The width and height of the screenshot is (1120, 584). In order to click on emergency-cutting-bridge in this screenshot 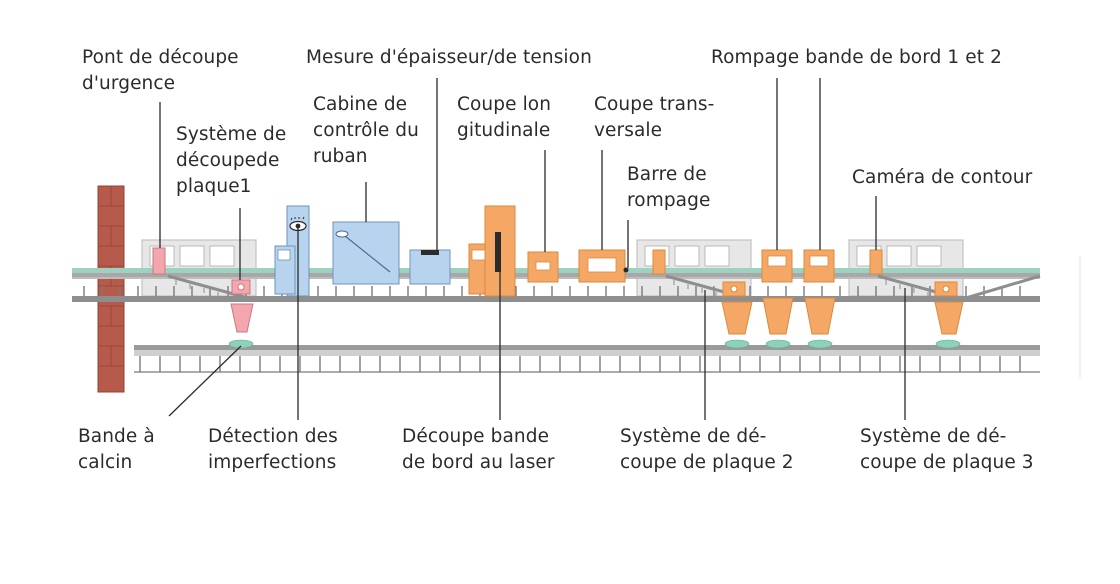, I will do `click(203, 290)`.